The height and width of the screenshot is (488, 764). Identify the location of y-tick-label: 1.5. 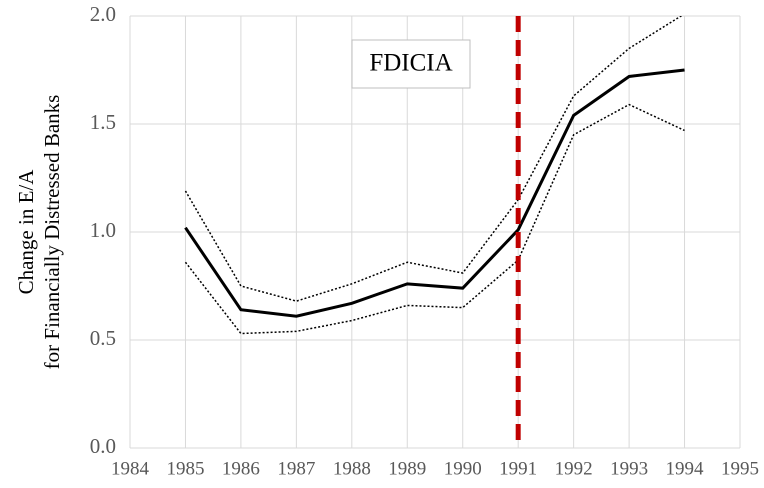
(103, 122).